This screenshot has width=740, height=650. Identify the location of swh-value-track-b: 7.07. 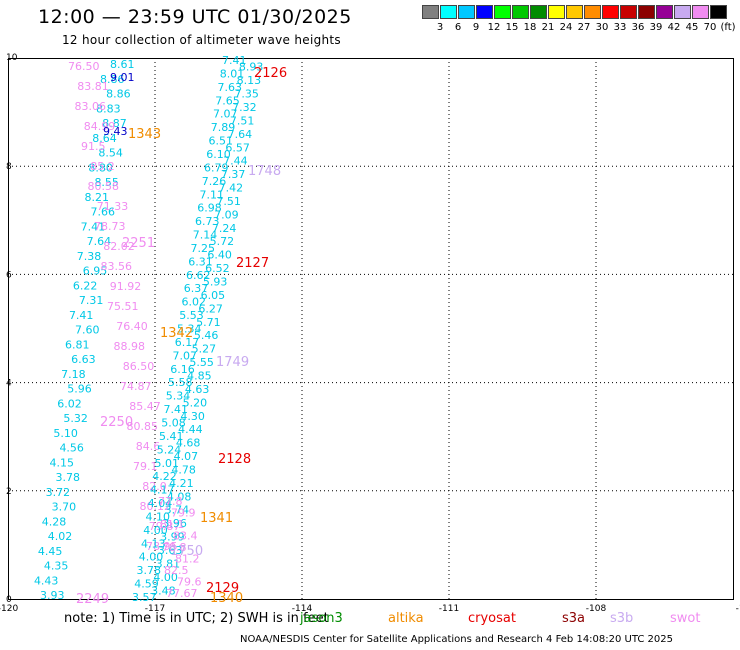
(185, 355).